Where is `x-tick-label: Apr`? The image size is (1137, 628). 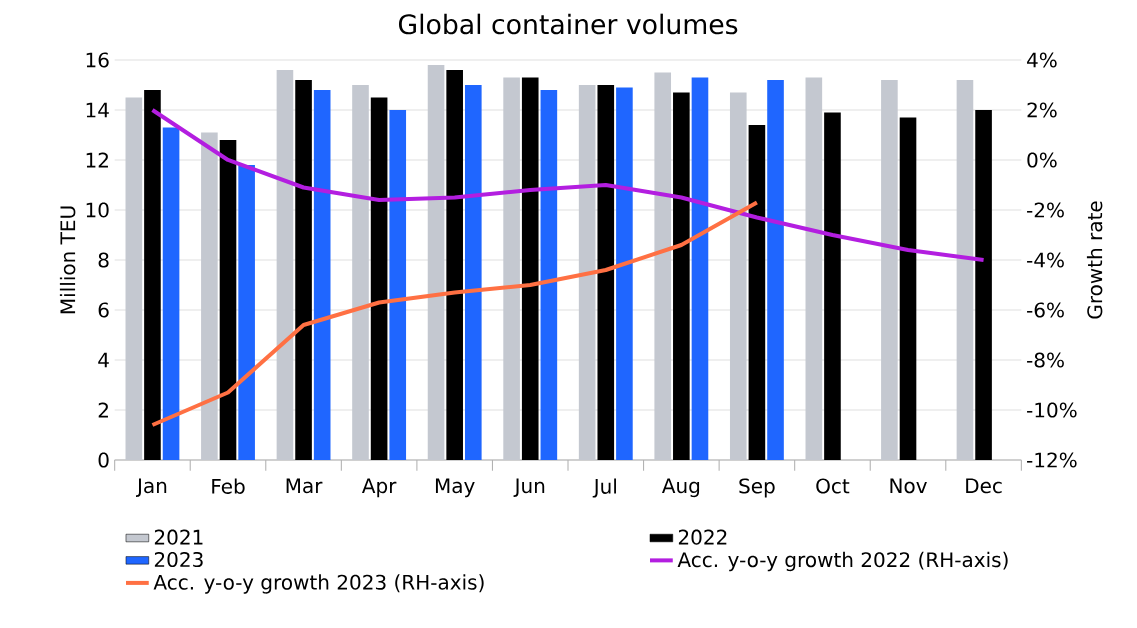 x-tick-label: Apr is located at coordinates (379, 488).